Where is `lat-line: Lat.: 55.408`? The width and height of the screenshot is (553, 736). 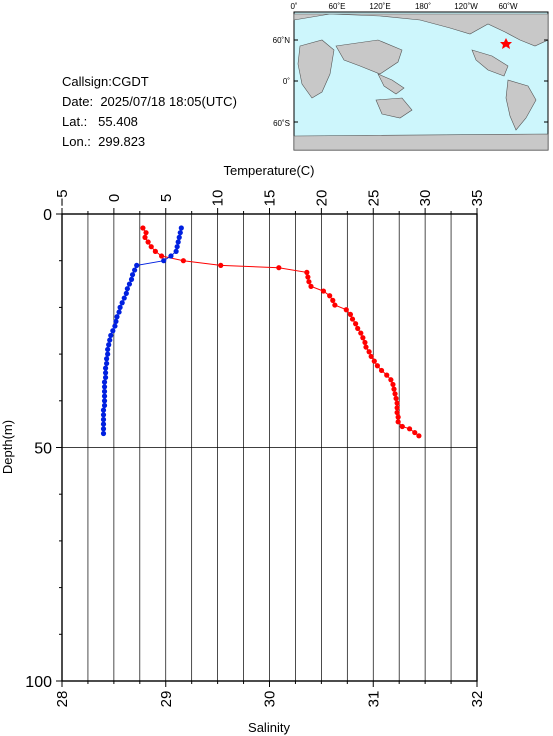
lat-line: Lat.: 55.408 is located at coordinates (149, 122).